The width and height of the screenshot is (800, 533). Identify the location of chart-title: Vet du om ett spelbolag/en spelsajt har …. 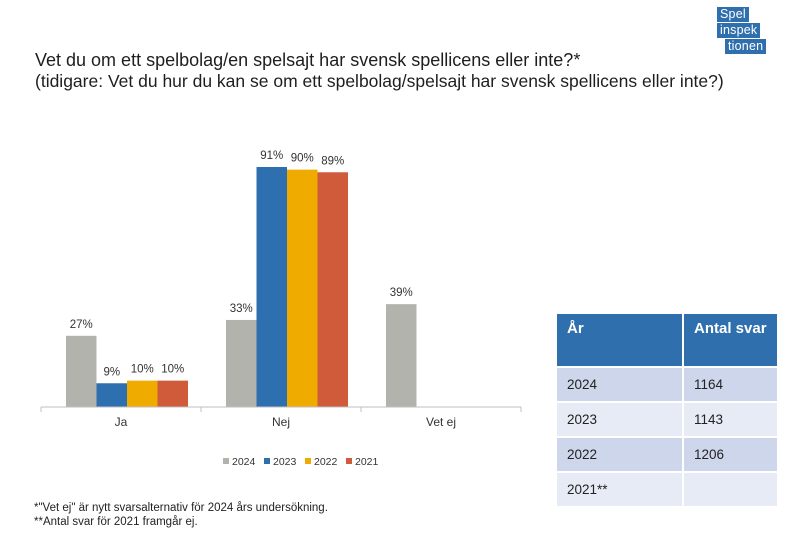
(395, 71).